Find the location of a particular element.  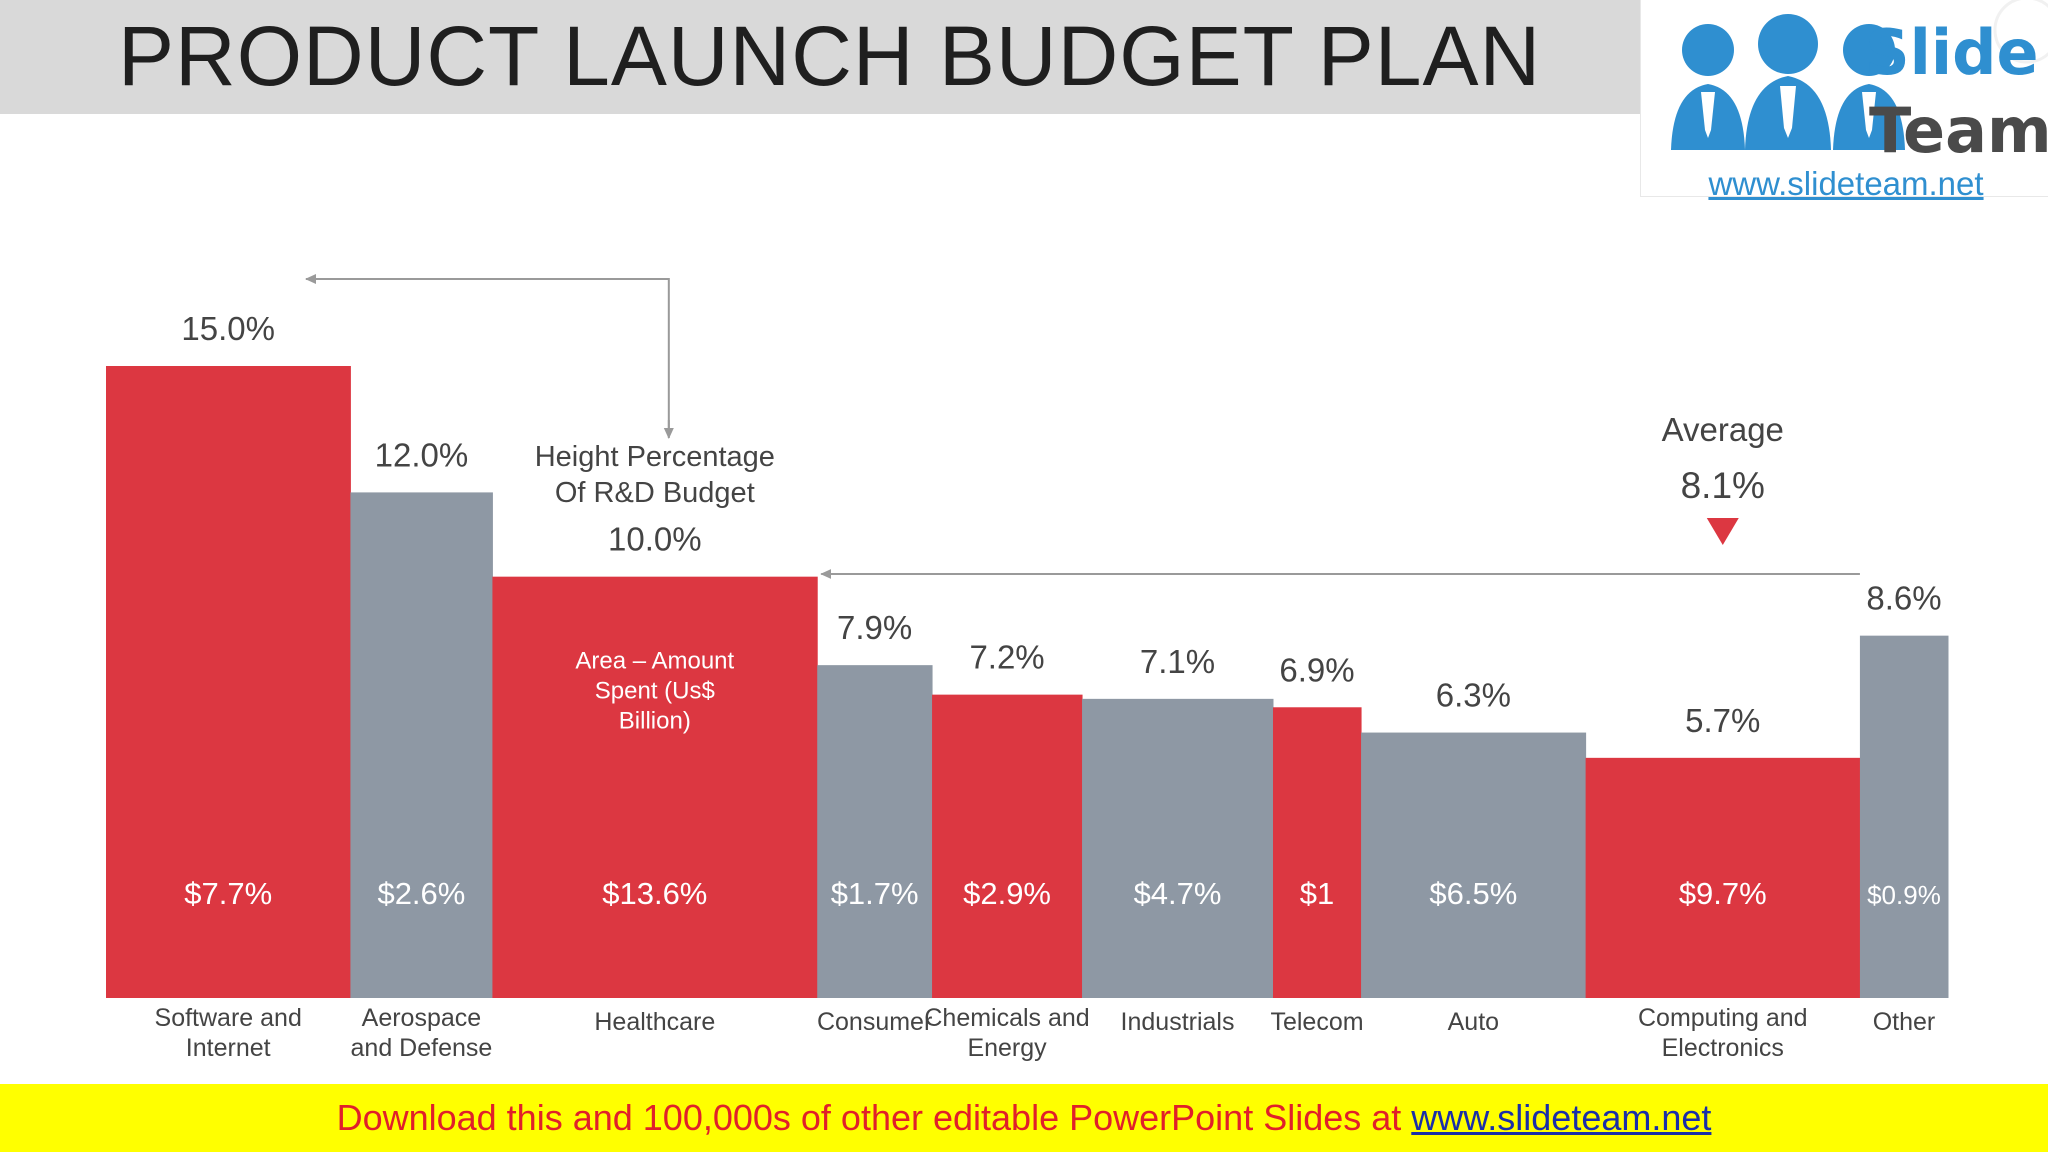

category-label-4-1: Energy is located at coordinates (1007, 1048).